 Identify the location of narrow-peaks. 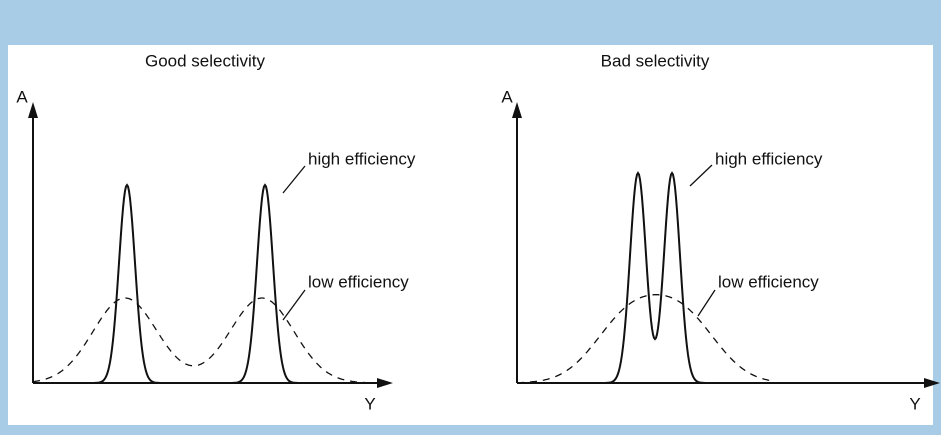
(643, 277).